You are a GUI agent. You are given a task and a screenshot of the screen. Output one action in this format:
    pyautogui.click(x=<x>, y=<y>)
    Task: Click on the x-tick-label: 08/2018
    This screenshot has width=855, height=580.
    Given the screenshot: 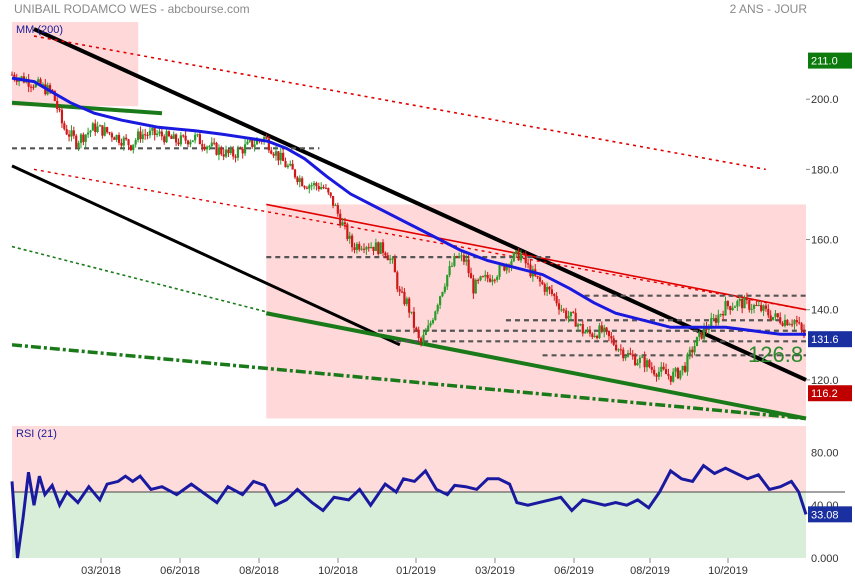 What is the action you would take?
    pyautogui.click(x=259, y=571)
    